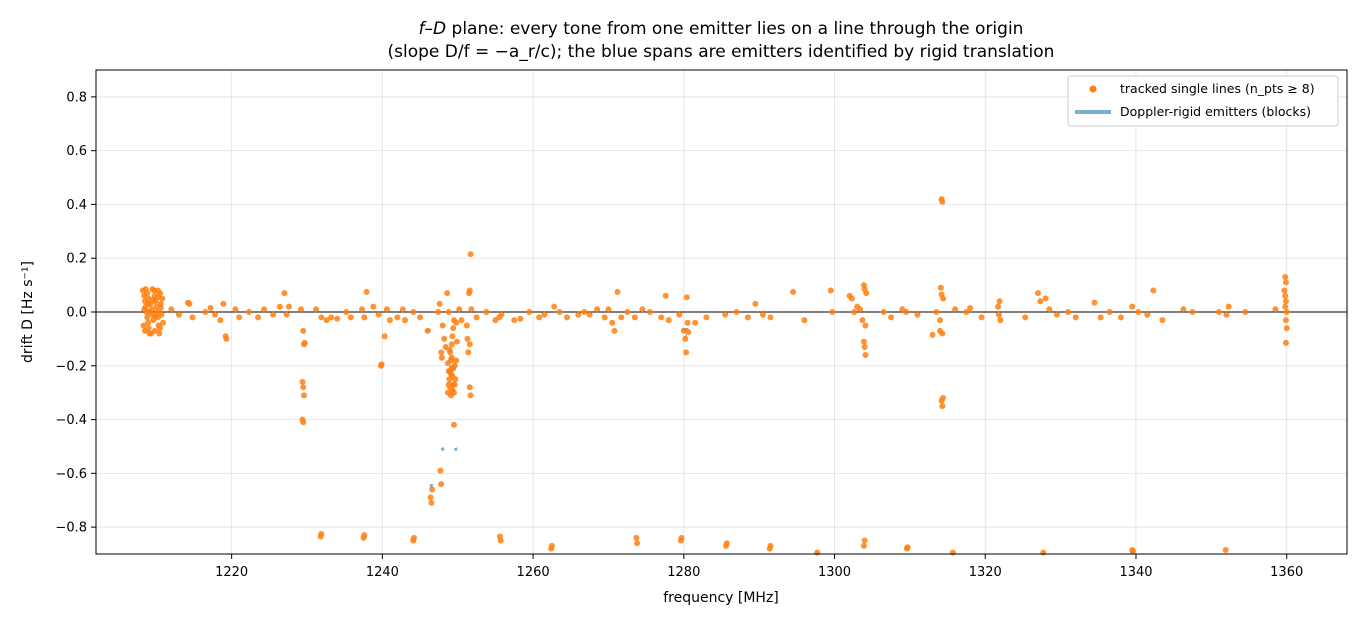 This screenshot has height=624, width=1365. What do you see at coordinates (231, 572) in the screenshot?
I see `x-tick-label: 1220` at bounding box center [231, 572].